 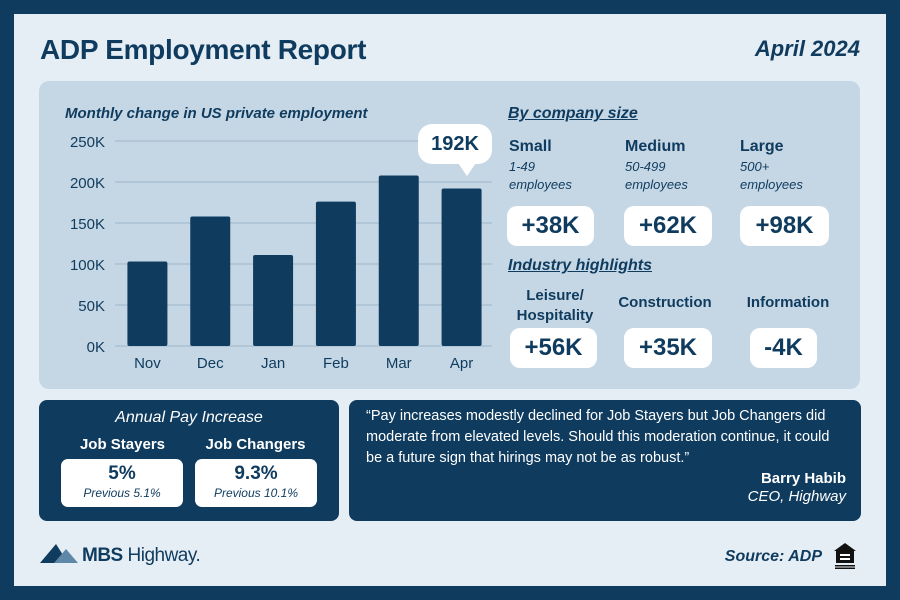 I want to click on quote-author-role: CEO, Highway, so click(x=796, y=496).